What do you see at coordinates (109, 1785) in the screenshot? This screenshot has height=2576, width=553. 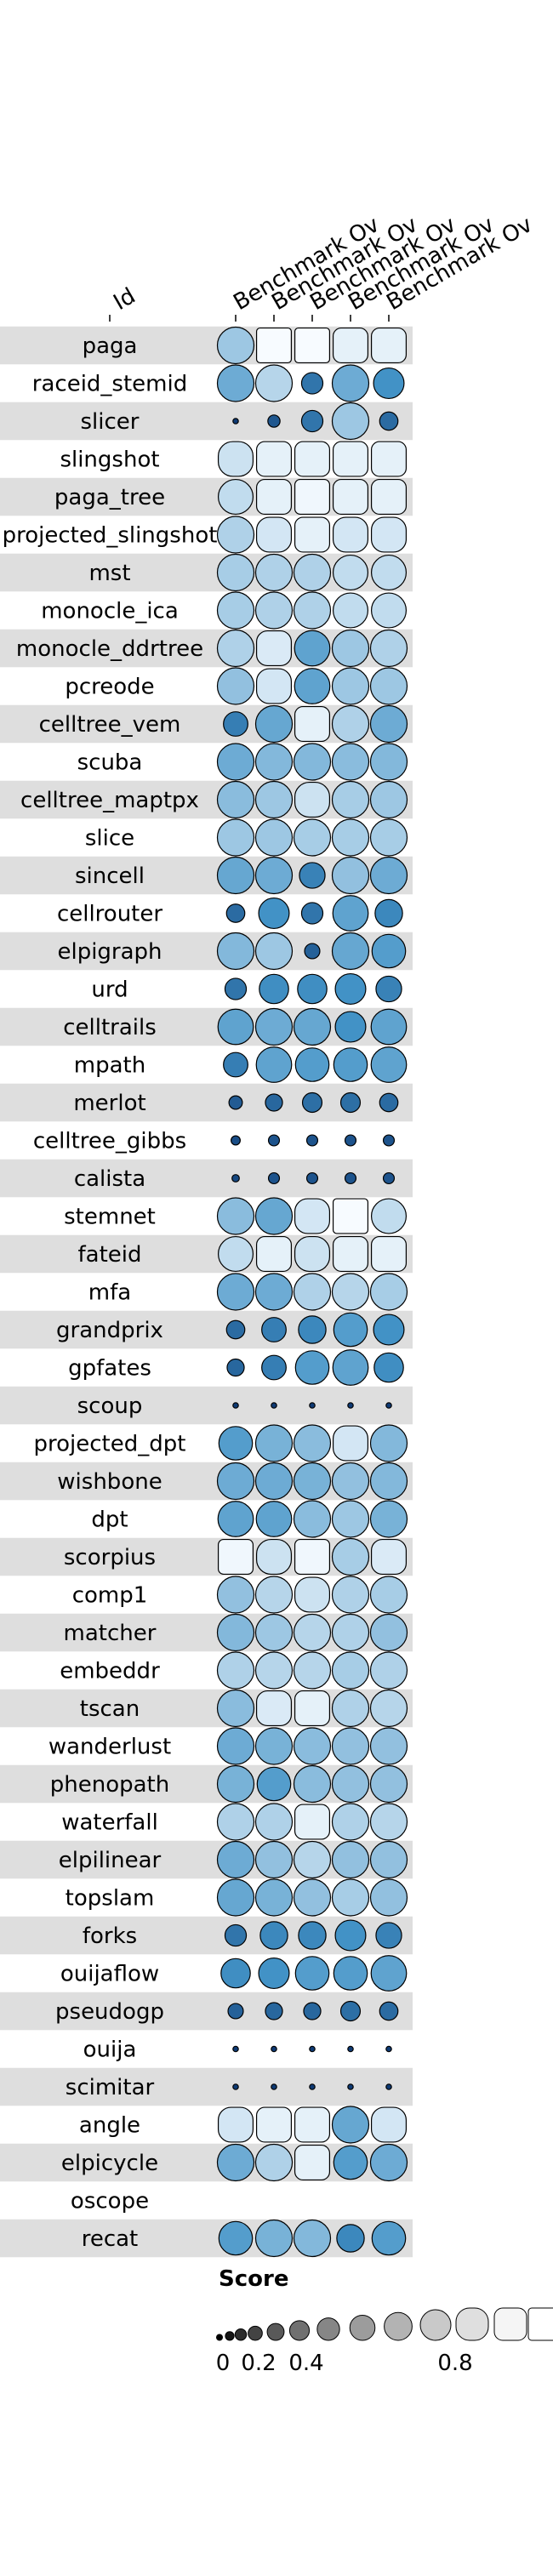 I see `row-label: phenopath` at bounding box center [109, 1785].